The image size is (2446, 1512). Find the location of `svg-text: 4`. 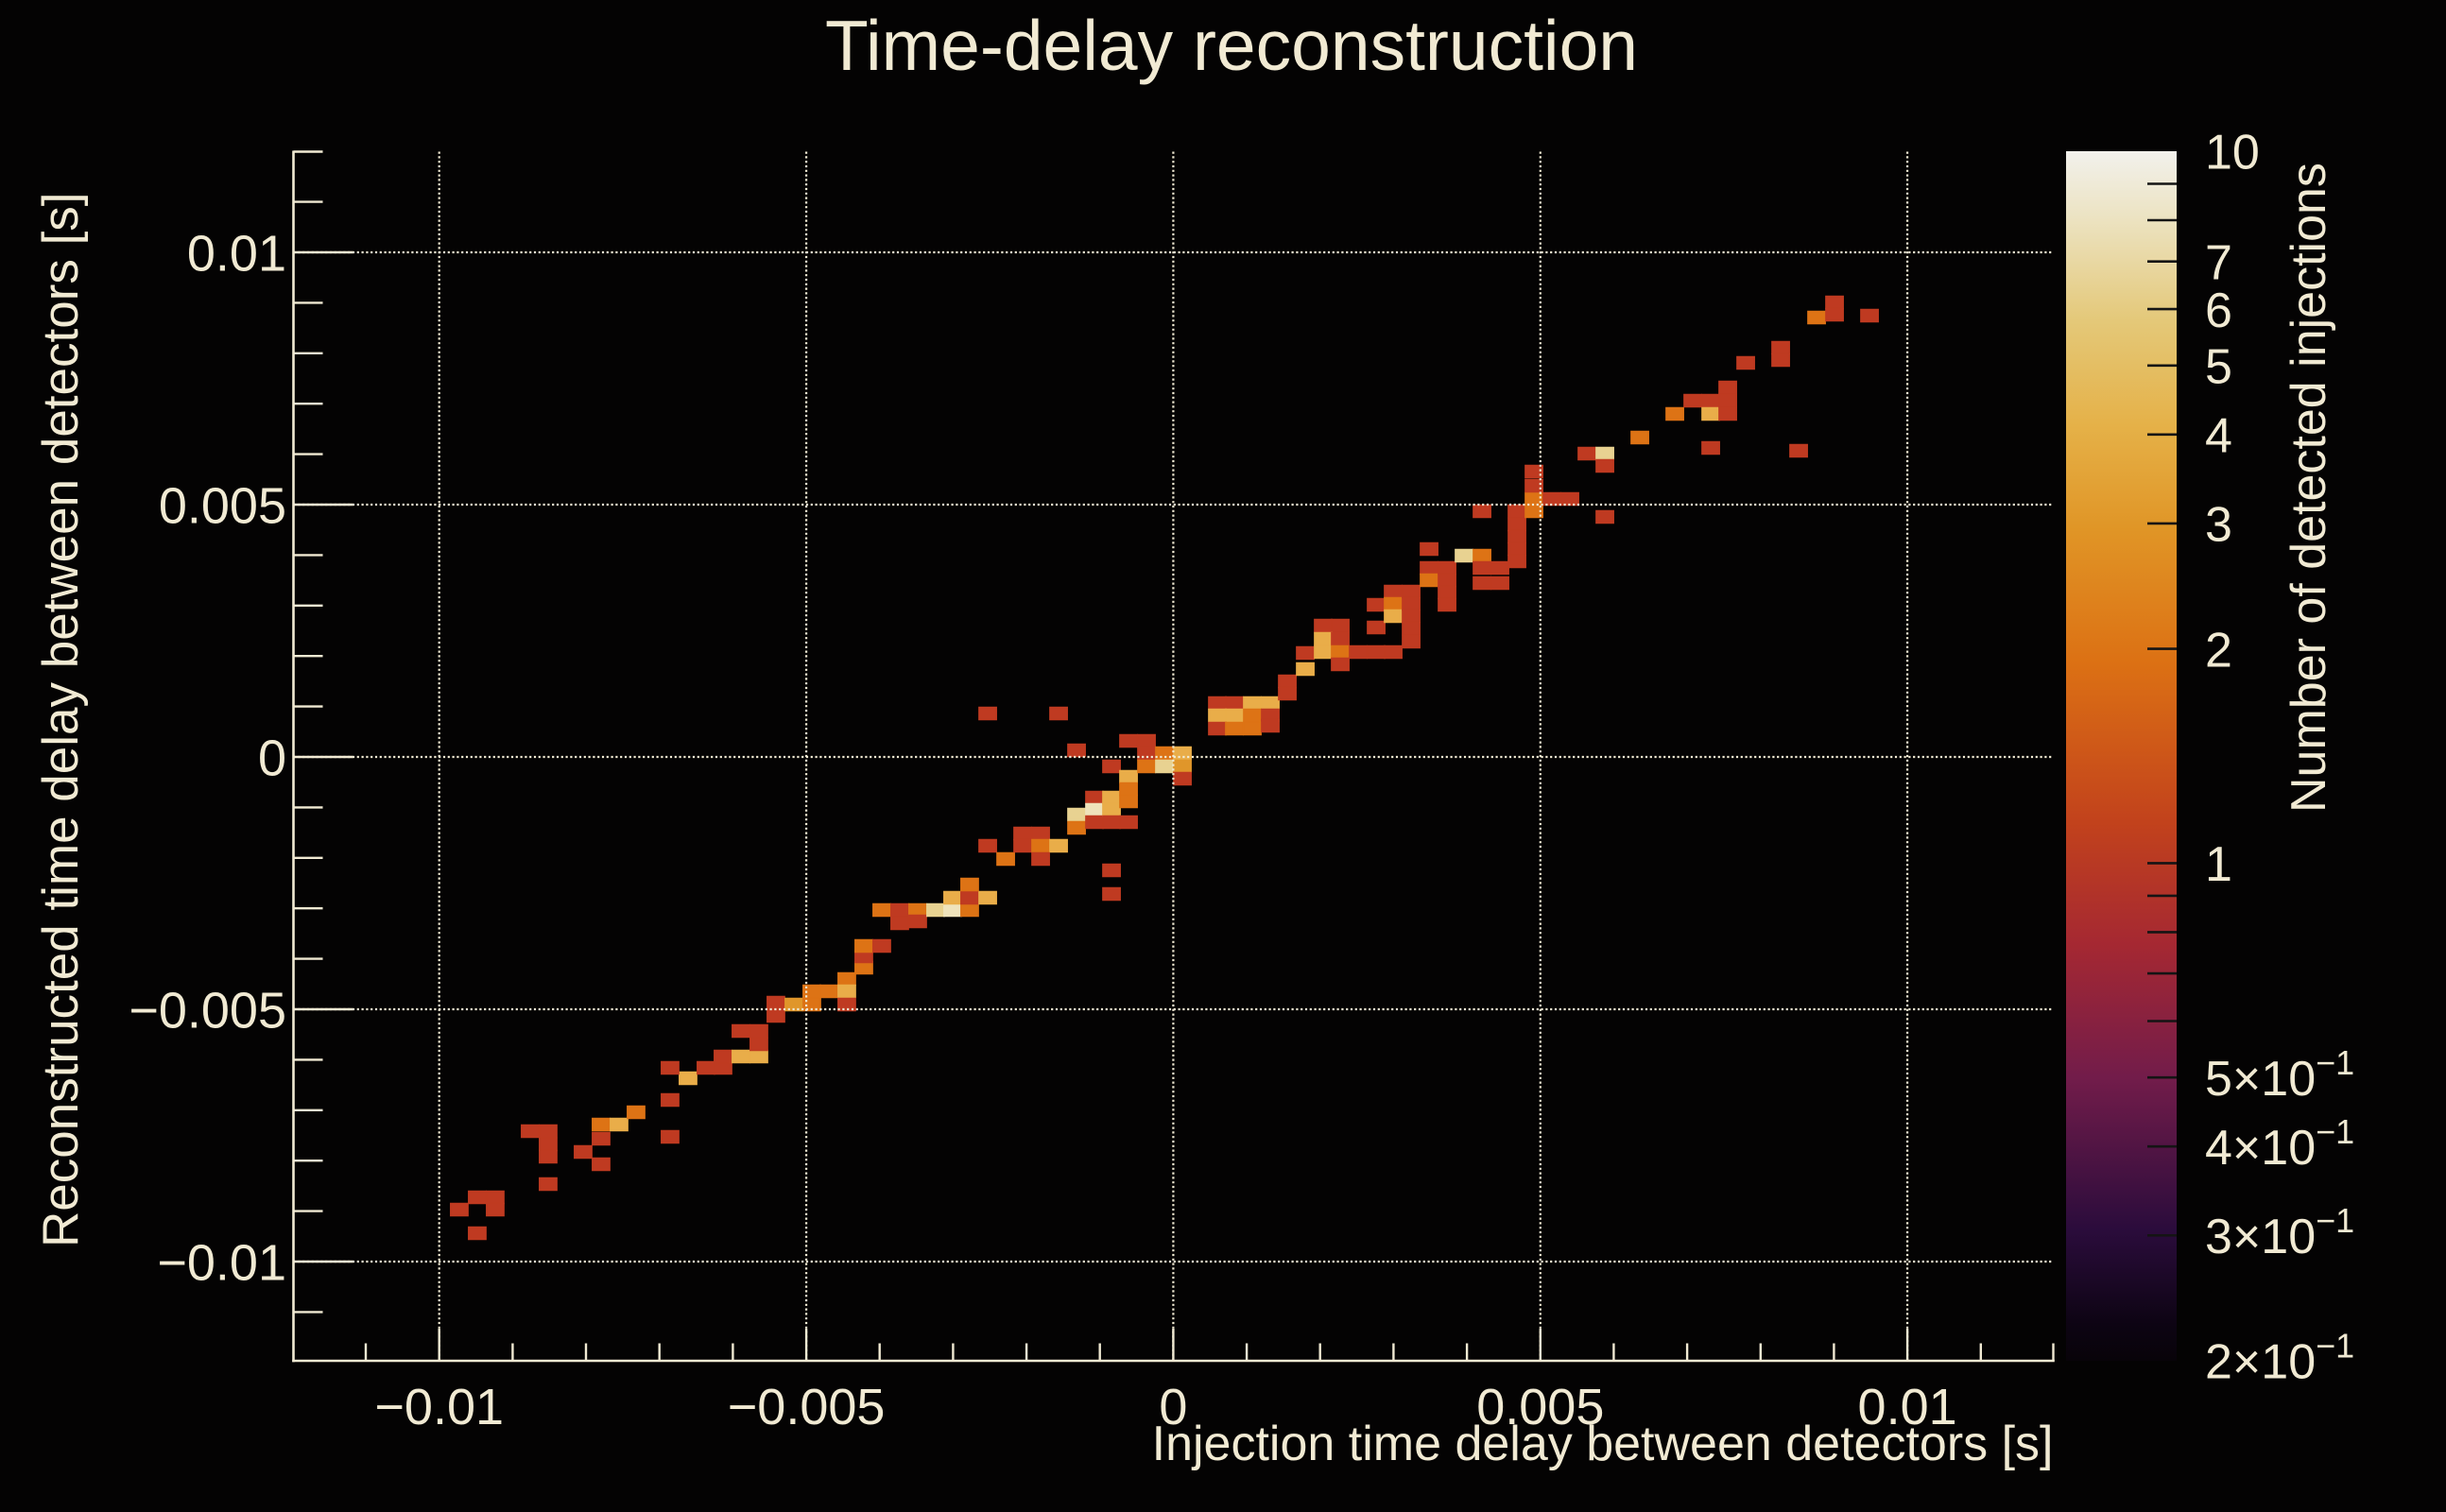

svg-text: 4 is located at coordinates (2218, 436).